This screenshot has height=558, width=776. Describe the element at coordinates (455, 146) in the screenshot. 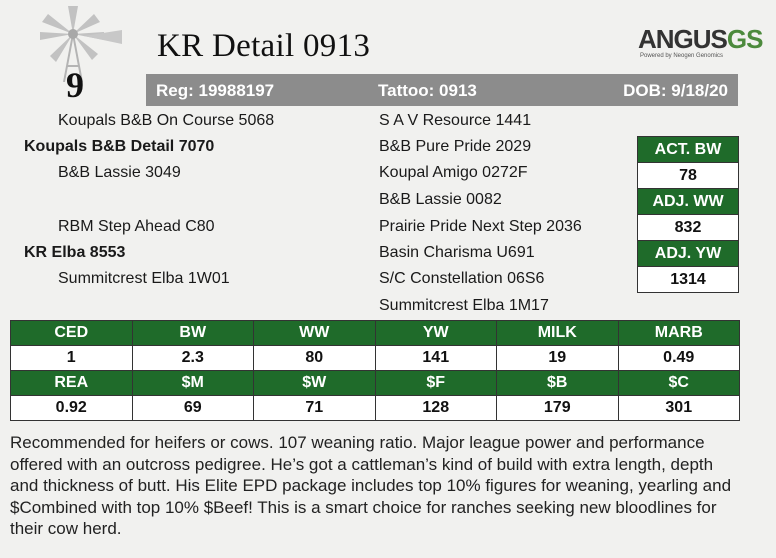

I see `pedigree-great-grand-2: B&B Pure Pride 2029` at that location.